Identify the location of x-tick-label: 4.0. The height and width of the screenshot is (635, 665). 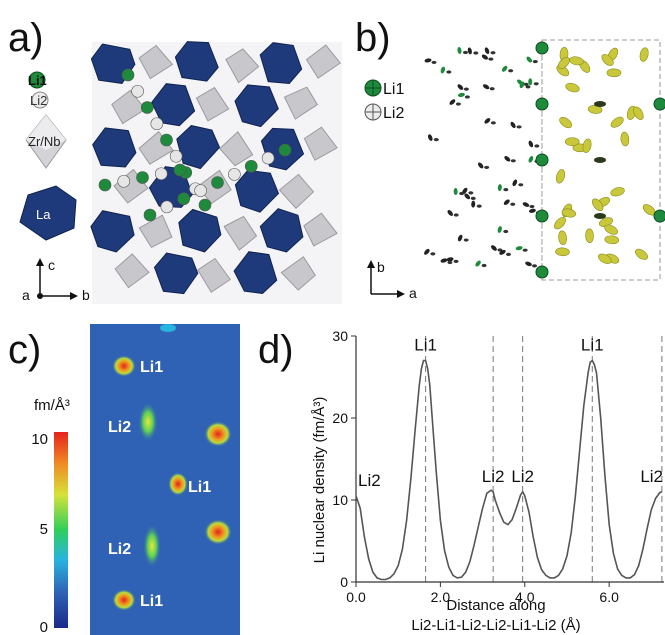
(525, 597).